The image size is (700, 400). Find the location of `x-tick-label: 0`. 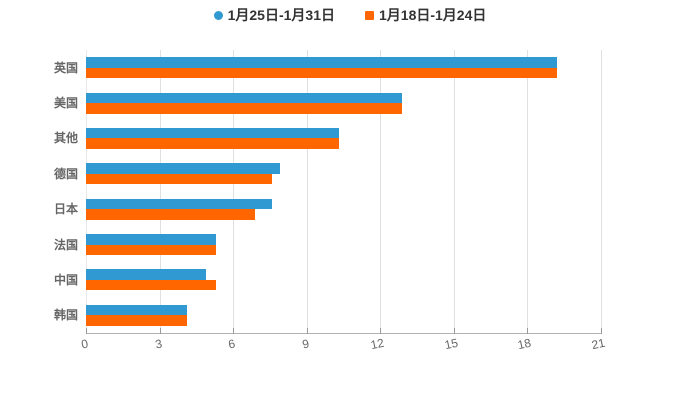

x-tick-label: 0 is located at coordinates (84, 344).